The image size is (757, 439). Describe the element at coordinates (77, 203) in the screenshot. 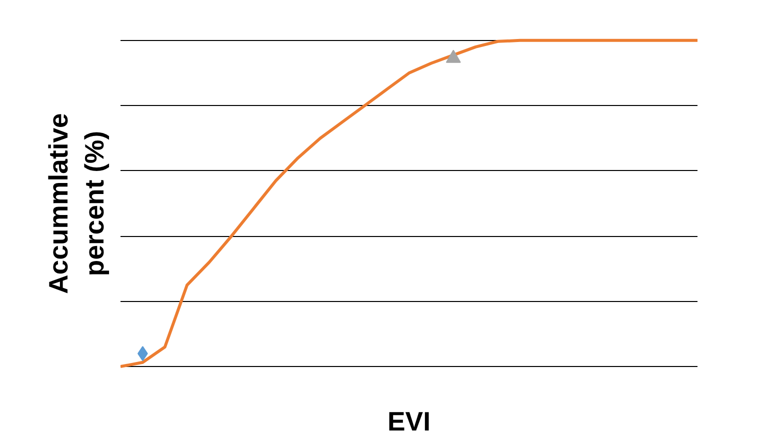

I see `y-axis-title: Accummlative percent (%)` at that location.